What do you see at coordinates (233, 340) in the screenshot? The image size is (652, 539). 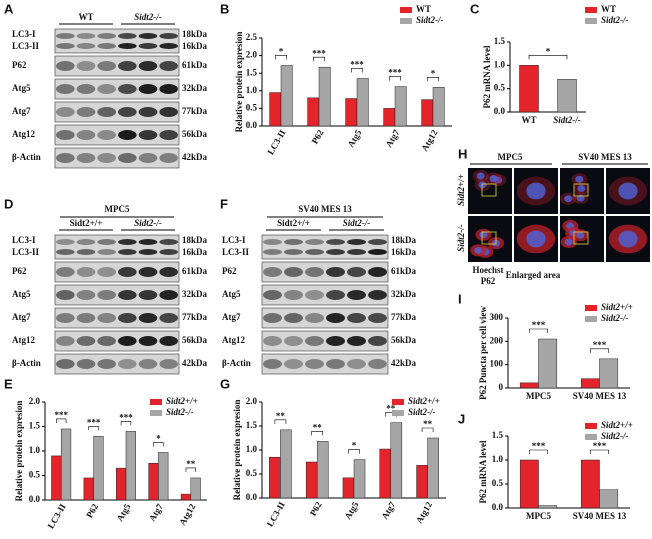 I see `row-label: Atg12` at bounding box center [233, 340].